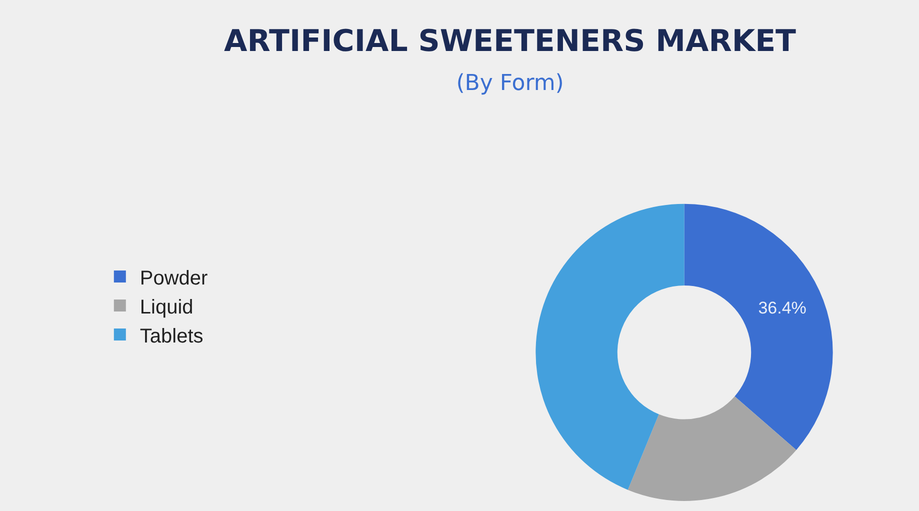 This screenshot has height=511, width=919. Describe the element at coordinates (174, 278) in the screenshot. I see `legend-label: Powder` at that location.